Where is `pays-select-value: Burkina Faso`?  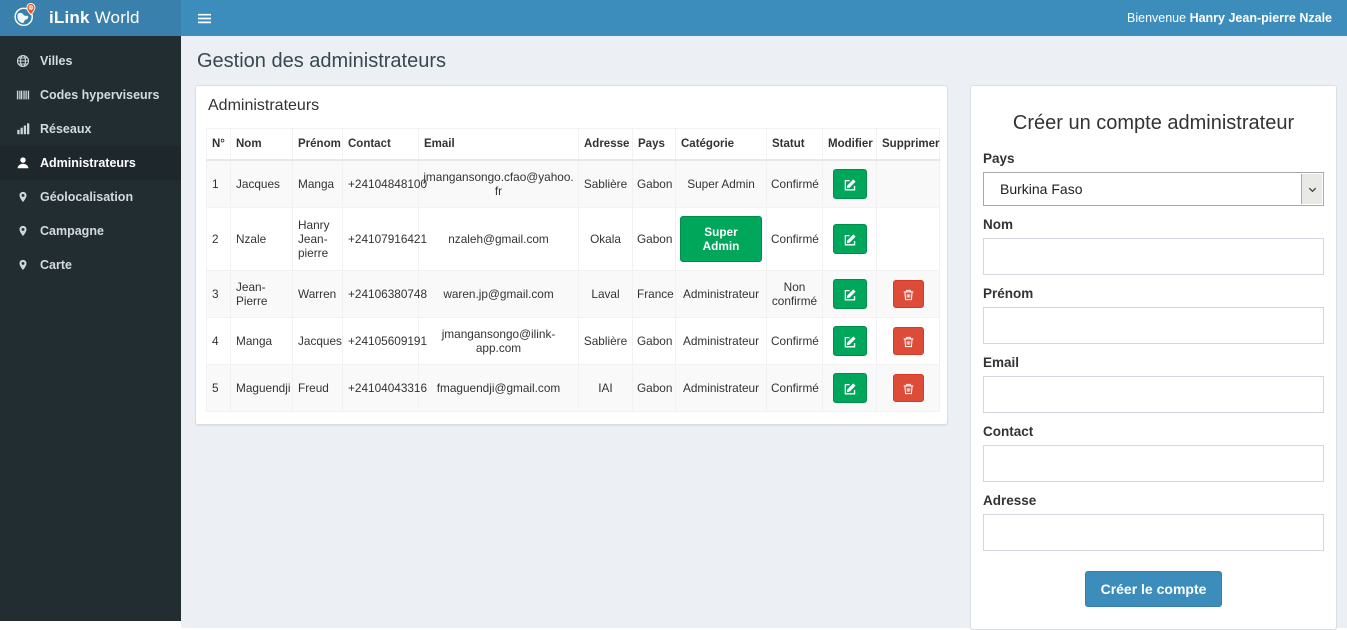
pays-select-value: Burkina Faso is located at coordinates (1041, 189).